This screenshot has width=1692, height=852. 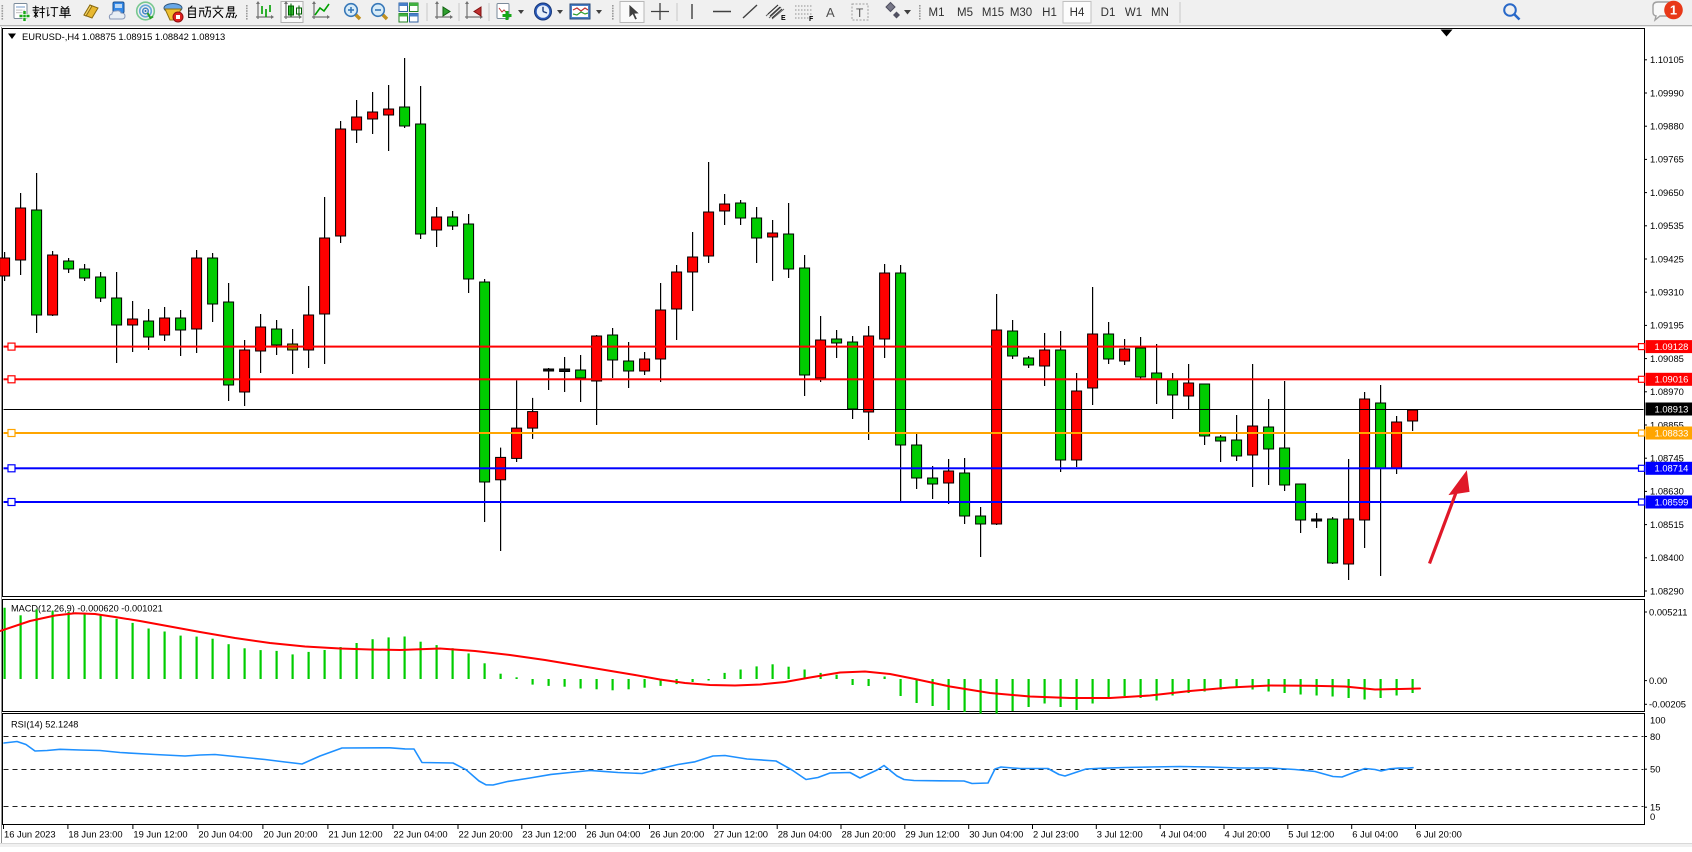 What do you see at coordinates (1655, 769) in the screenshot?
I see `svg-text: 50` at bounding box center [1655, 769].